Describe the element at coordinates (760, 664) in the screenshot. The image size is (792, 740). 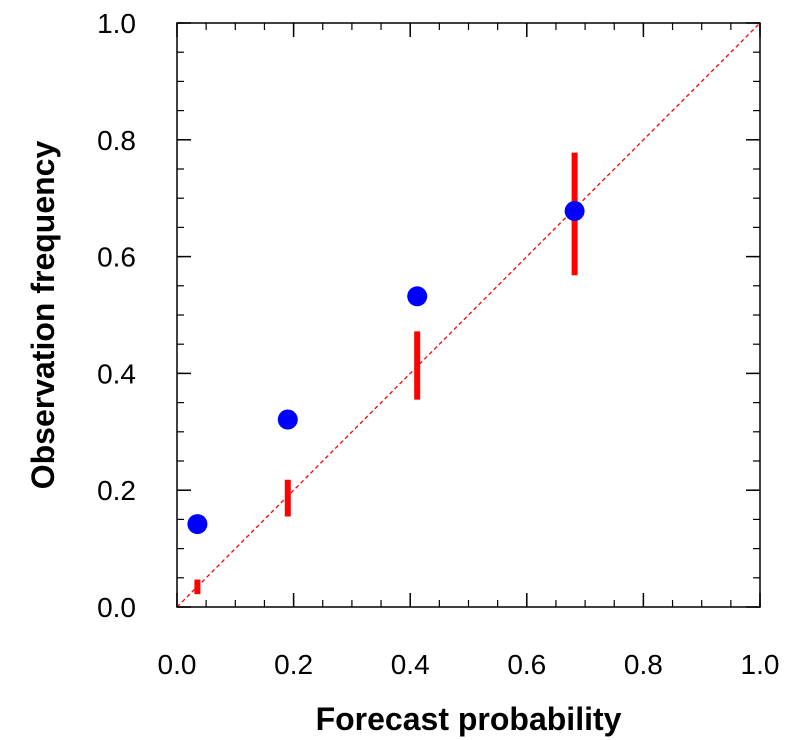
I see `x-tick-label: 1.0` at that location.